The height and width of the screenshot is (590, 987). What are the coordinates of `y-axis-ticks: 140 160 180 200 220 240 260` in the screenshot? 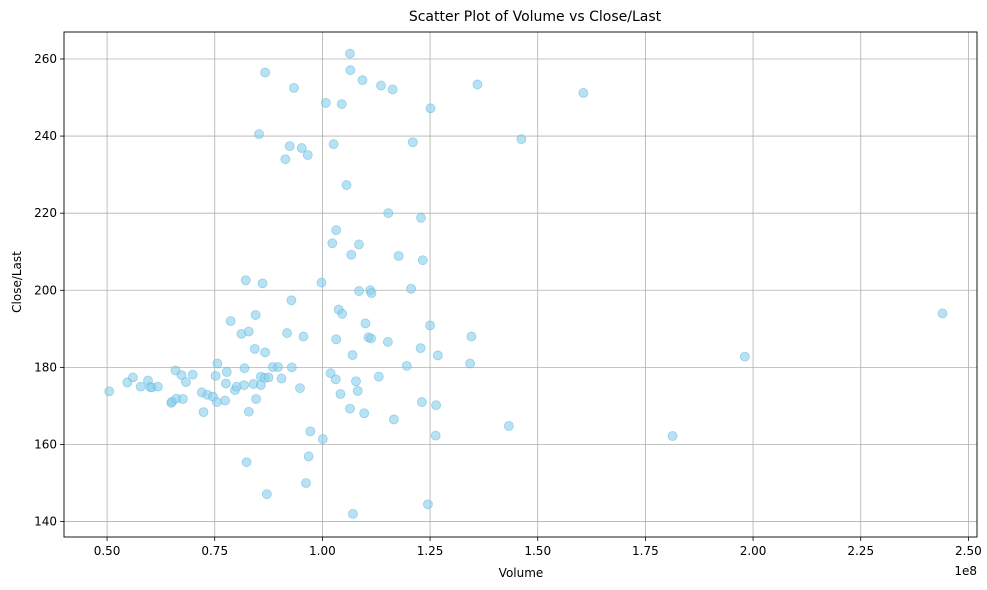 It's located at (49, 290).